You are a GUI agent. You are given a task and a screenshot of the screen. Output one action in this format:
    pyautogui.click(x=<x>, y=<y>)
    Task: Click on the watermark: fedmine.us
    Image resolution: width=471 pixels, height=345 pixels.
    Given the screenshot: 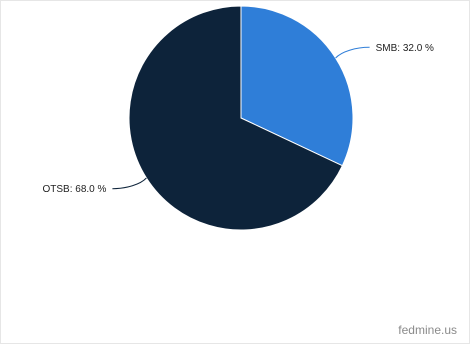 What is the action you would take?
    pyautogui.click(x=427, y=330)
    